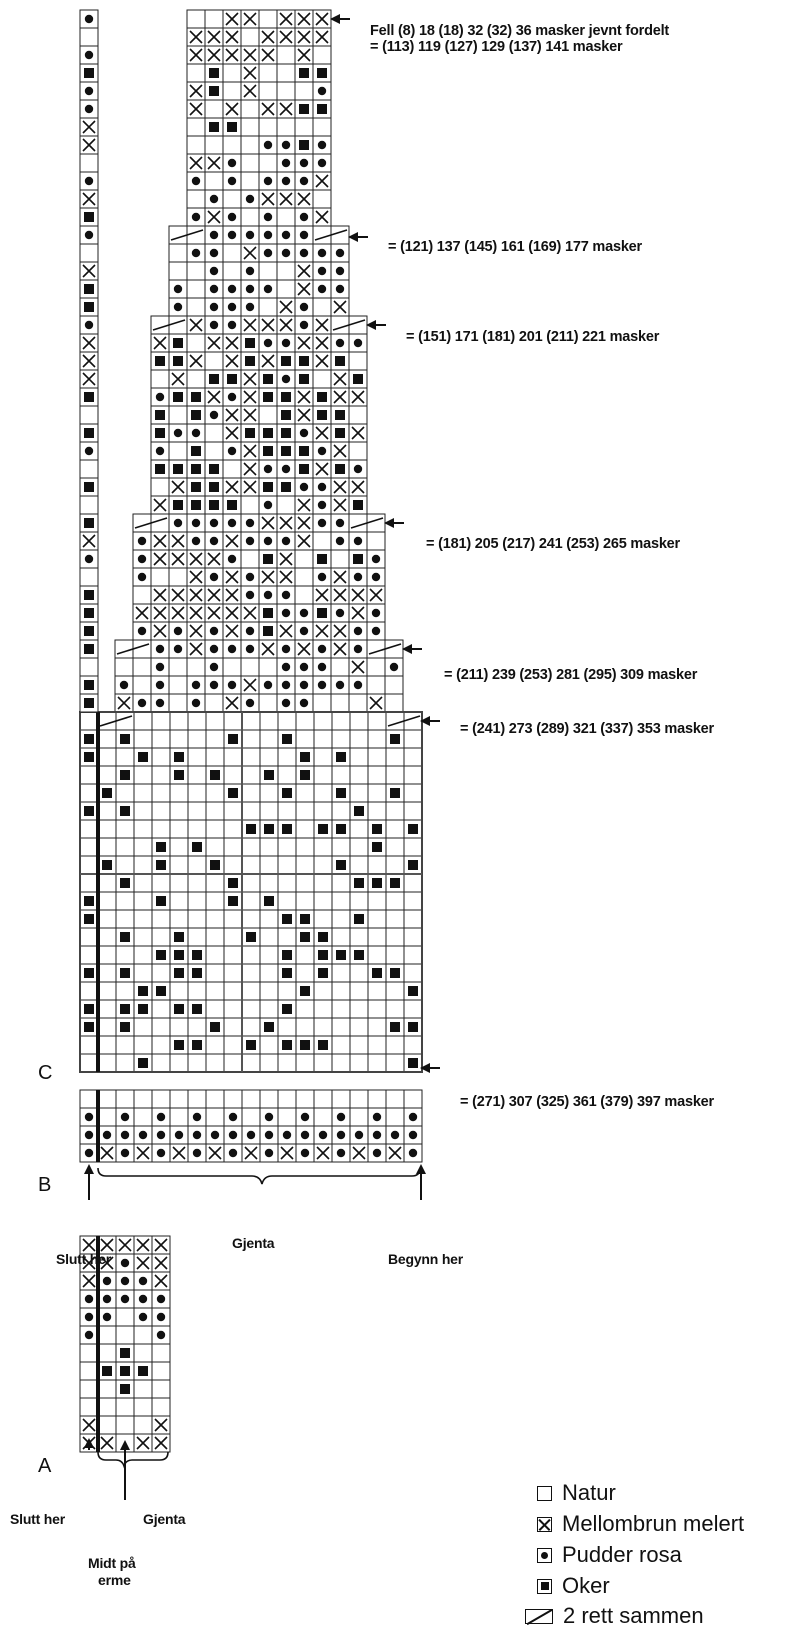 Image resolution: width=811 pixels, height=1629 pixels. What do you see at coordinates (573, 1586) in the screenshot?
I see `legend-oker: Oker` at bounding box center [573, 1586].